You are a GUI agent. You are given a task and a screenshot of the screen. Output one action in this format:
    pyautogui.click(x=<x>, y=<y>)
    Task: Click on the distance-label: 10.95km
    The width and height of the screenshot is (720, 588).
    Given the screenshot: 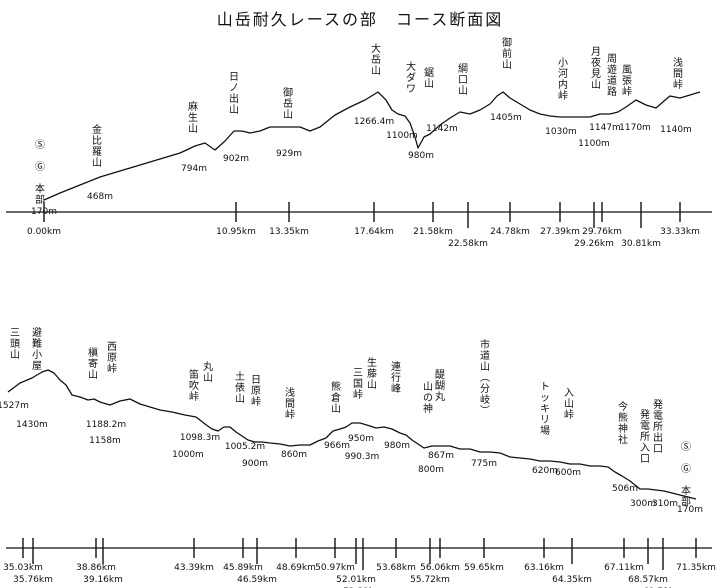 What is the action you would take?
    pyautogui.click(x=236, y=232)
    